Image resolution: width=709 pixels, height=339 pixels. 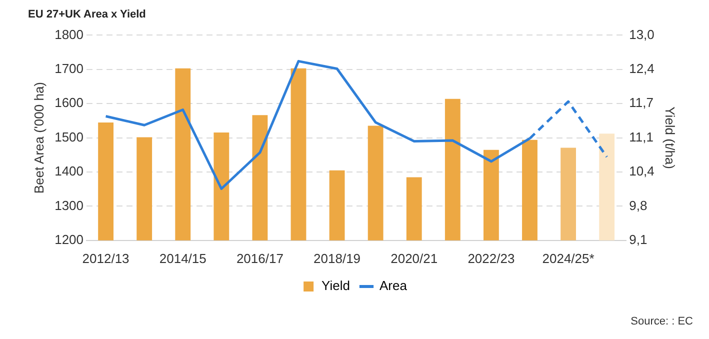 What do you see at coordinates (87, 14) in the screenshot?
I see `chart-title: EU 27+UK Area x Yield` at bounding box center [87, 14].